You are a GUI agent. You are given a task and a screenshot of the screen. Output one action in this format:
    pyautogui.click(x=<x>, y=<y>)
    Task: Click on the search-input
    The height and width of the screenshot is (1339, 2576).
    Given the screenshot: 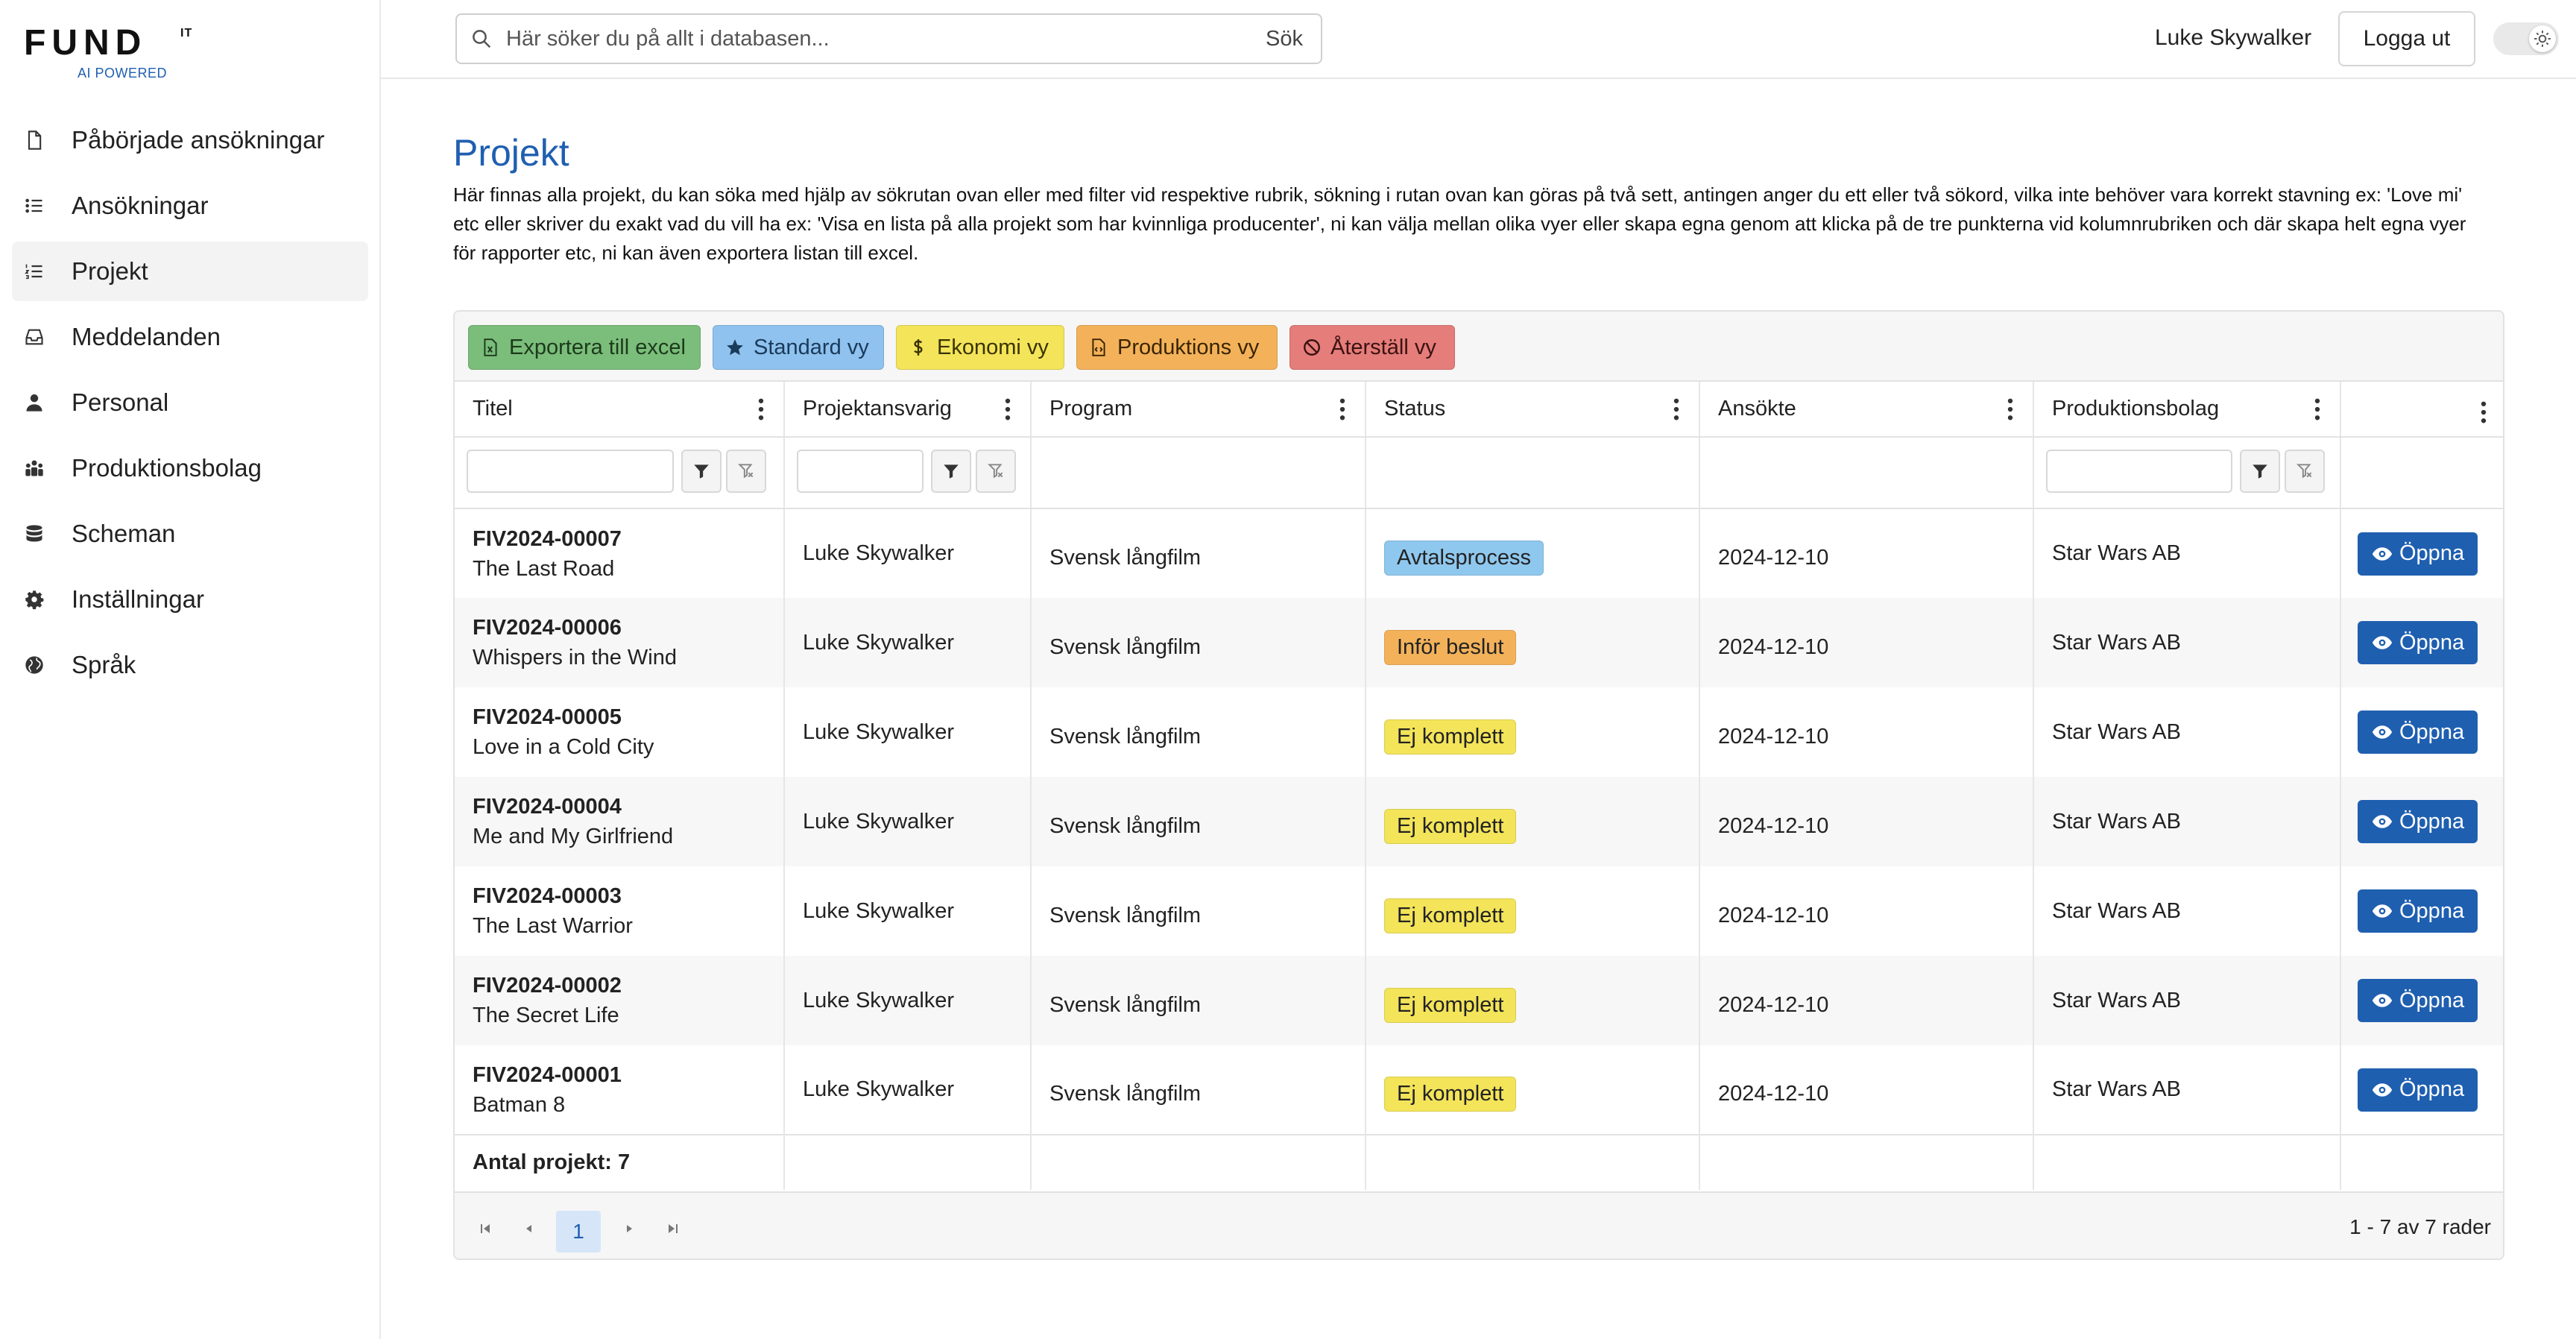 What is the action you would take?
    pyautogui.click(x=886, y=38)
    